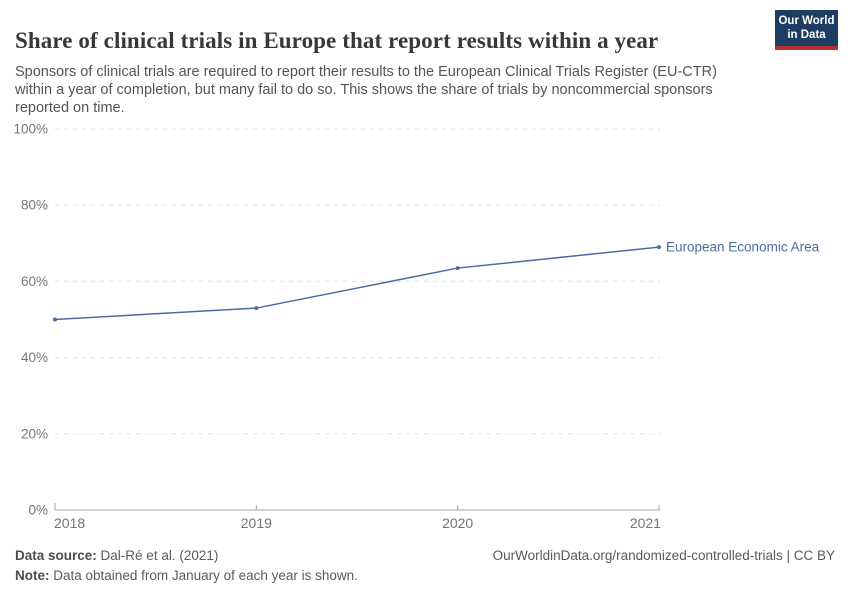 This screenshot has height=600, width=850. Describe the element at coordinates (34, 205) in the screenshot. I see `y-axis-tick-label: 80%` at that location.